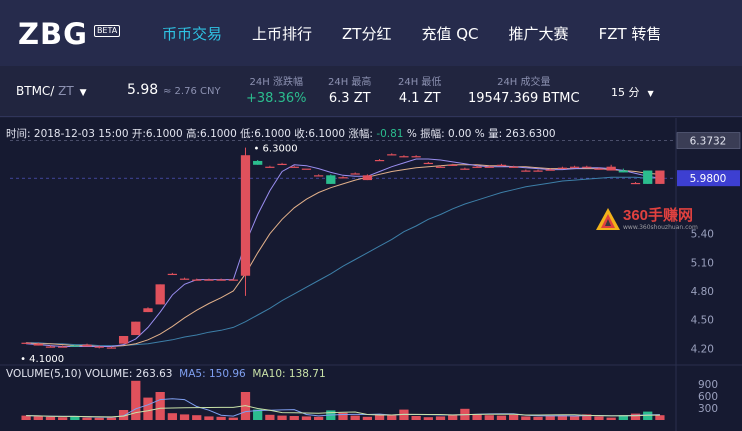 Image resolution: width=742 pixels, height=431 pixels. What do you see at coordinates (660, 227) in the screenshot?
I see `watermark-url: www.360shouzhuan.com` at bounding box center [660, 227].